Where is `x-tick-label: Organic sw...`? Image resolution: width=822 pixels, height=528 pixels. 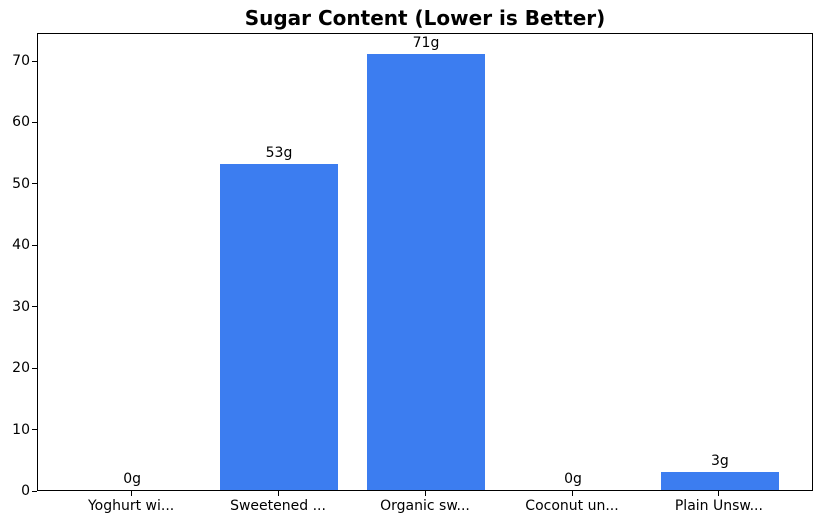 x-tick-label: Organic sw... is located at coordinates (425, 506).